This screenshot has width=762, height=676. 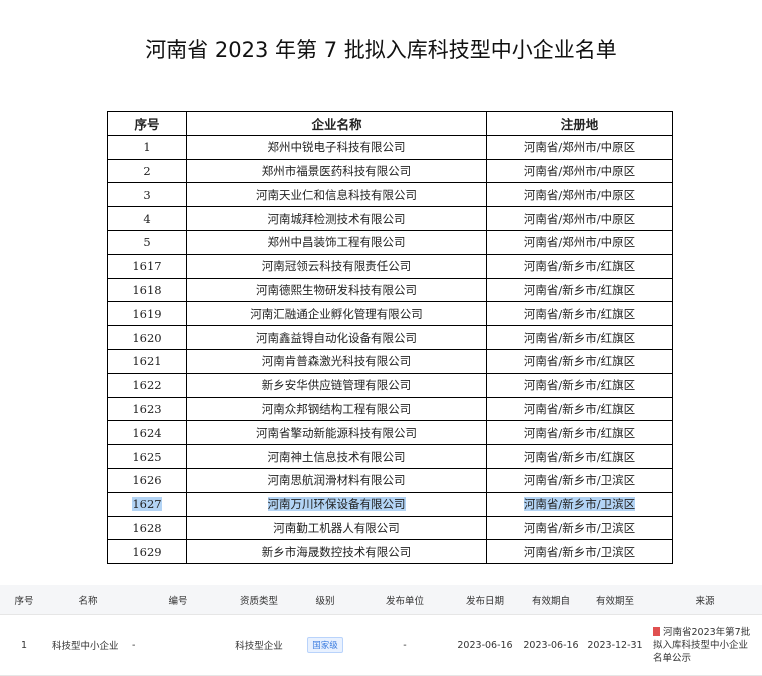 I want to click on cell-text: 1627, so click(x=147, y=504).